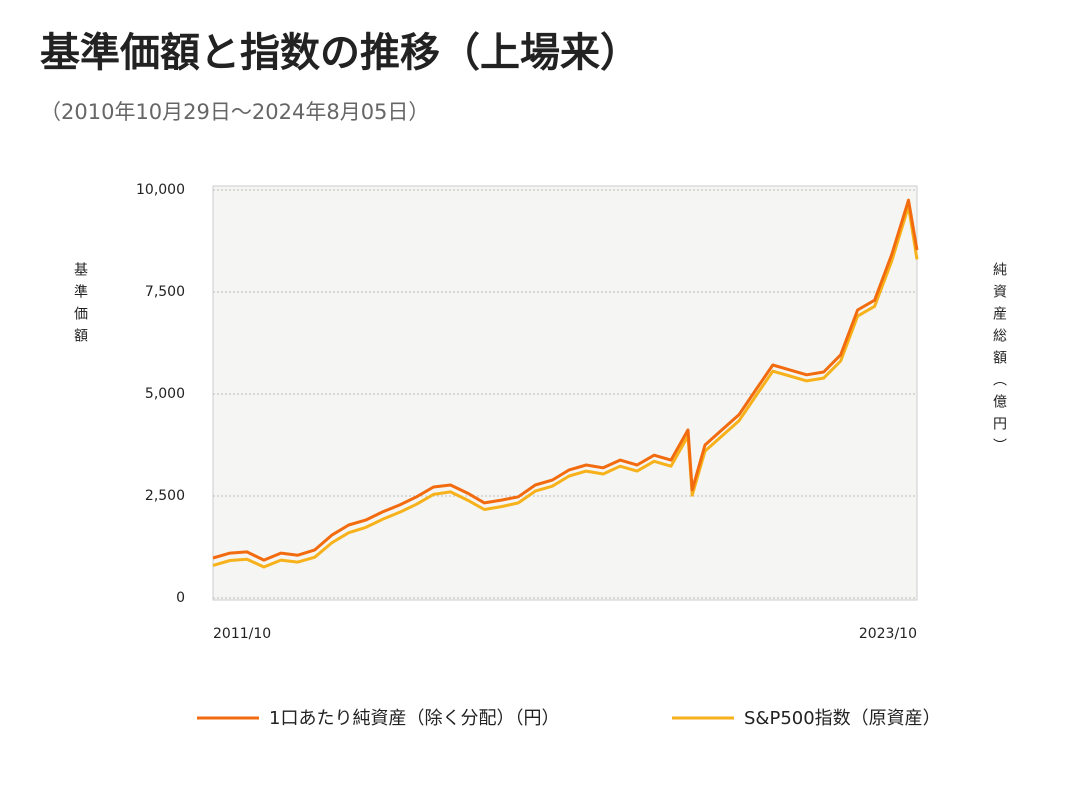 The height and width of the screenshot is (809, 1080). What do you see at coordinates (242, 634) in the screenshot?
I see `x-tick-label: 2011/10` at bounding box center [242, 634].